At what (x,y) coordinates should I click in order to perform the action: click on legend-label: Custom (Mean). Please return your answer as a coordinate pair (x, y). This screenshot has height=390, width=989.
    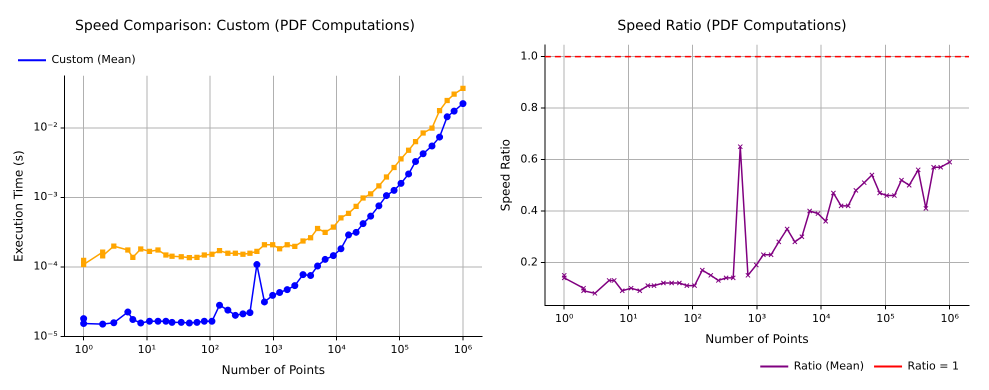
    Looking at the image, I should click on (94, 59).